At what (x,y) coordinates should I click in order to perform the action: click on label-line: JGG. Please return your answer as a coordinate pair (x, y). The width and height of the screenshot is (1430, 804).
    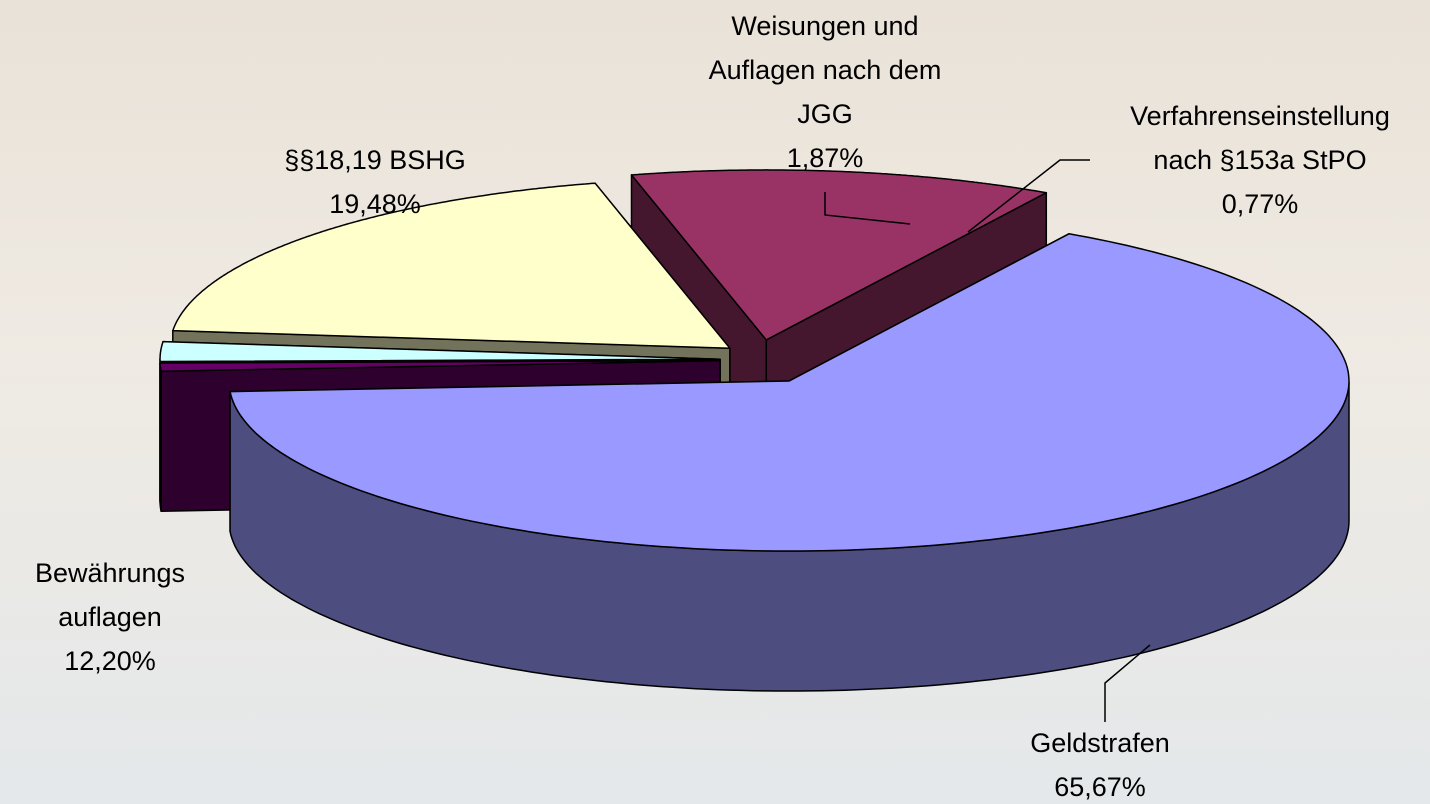
    Looking at the image, I should click on (825, 114).